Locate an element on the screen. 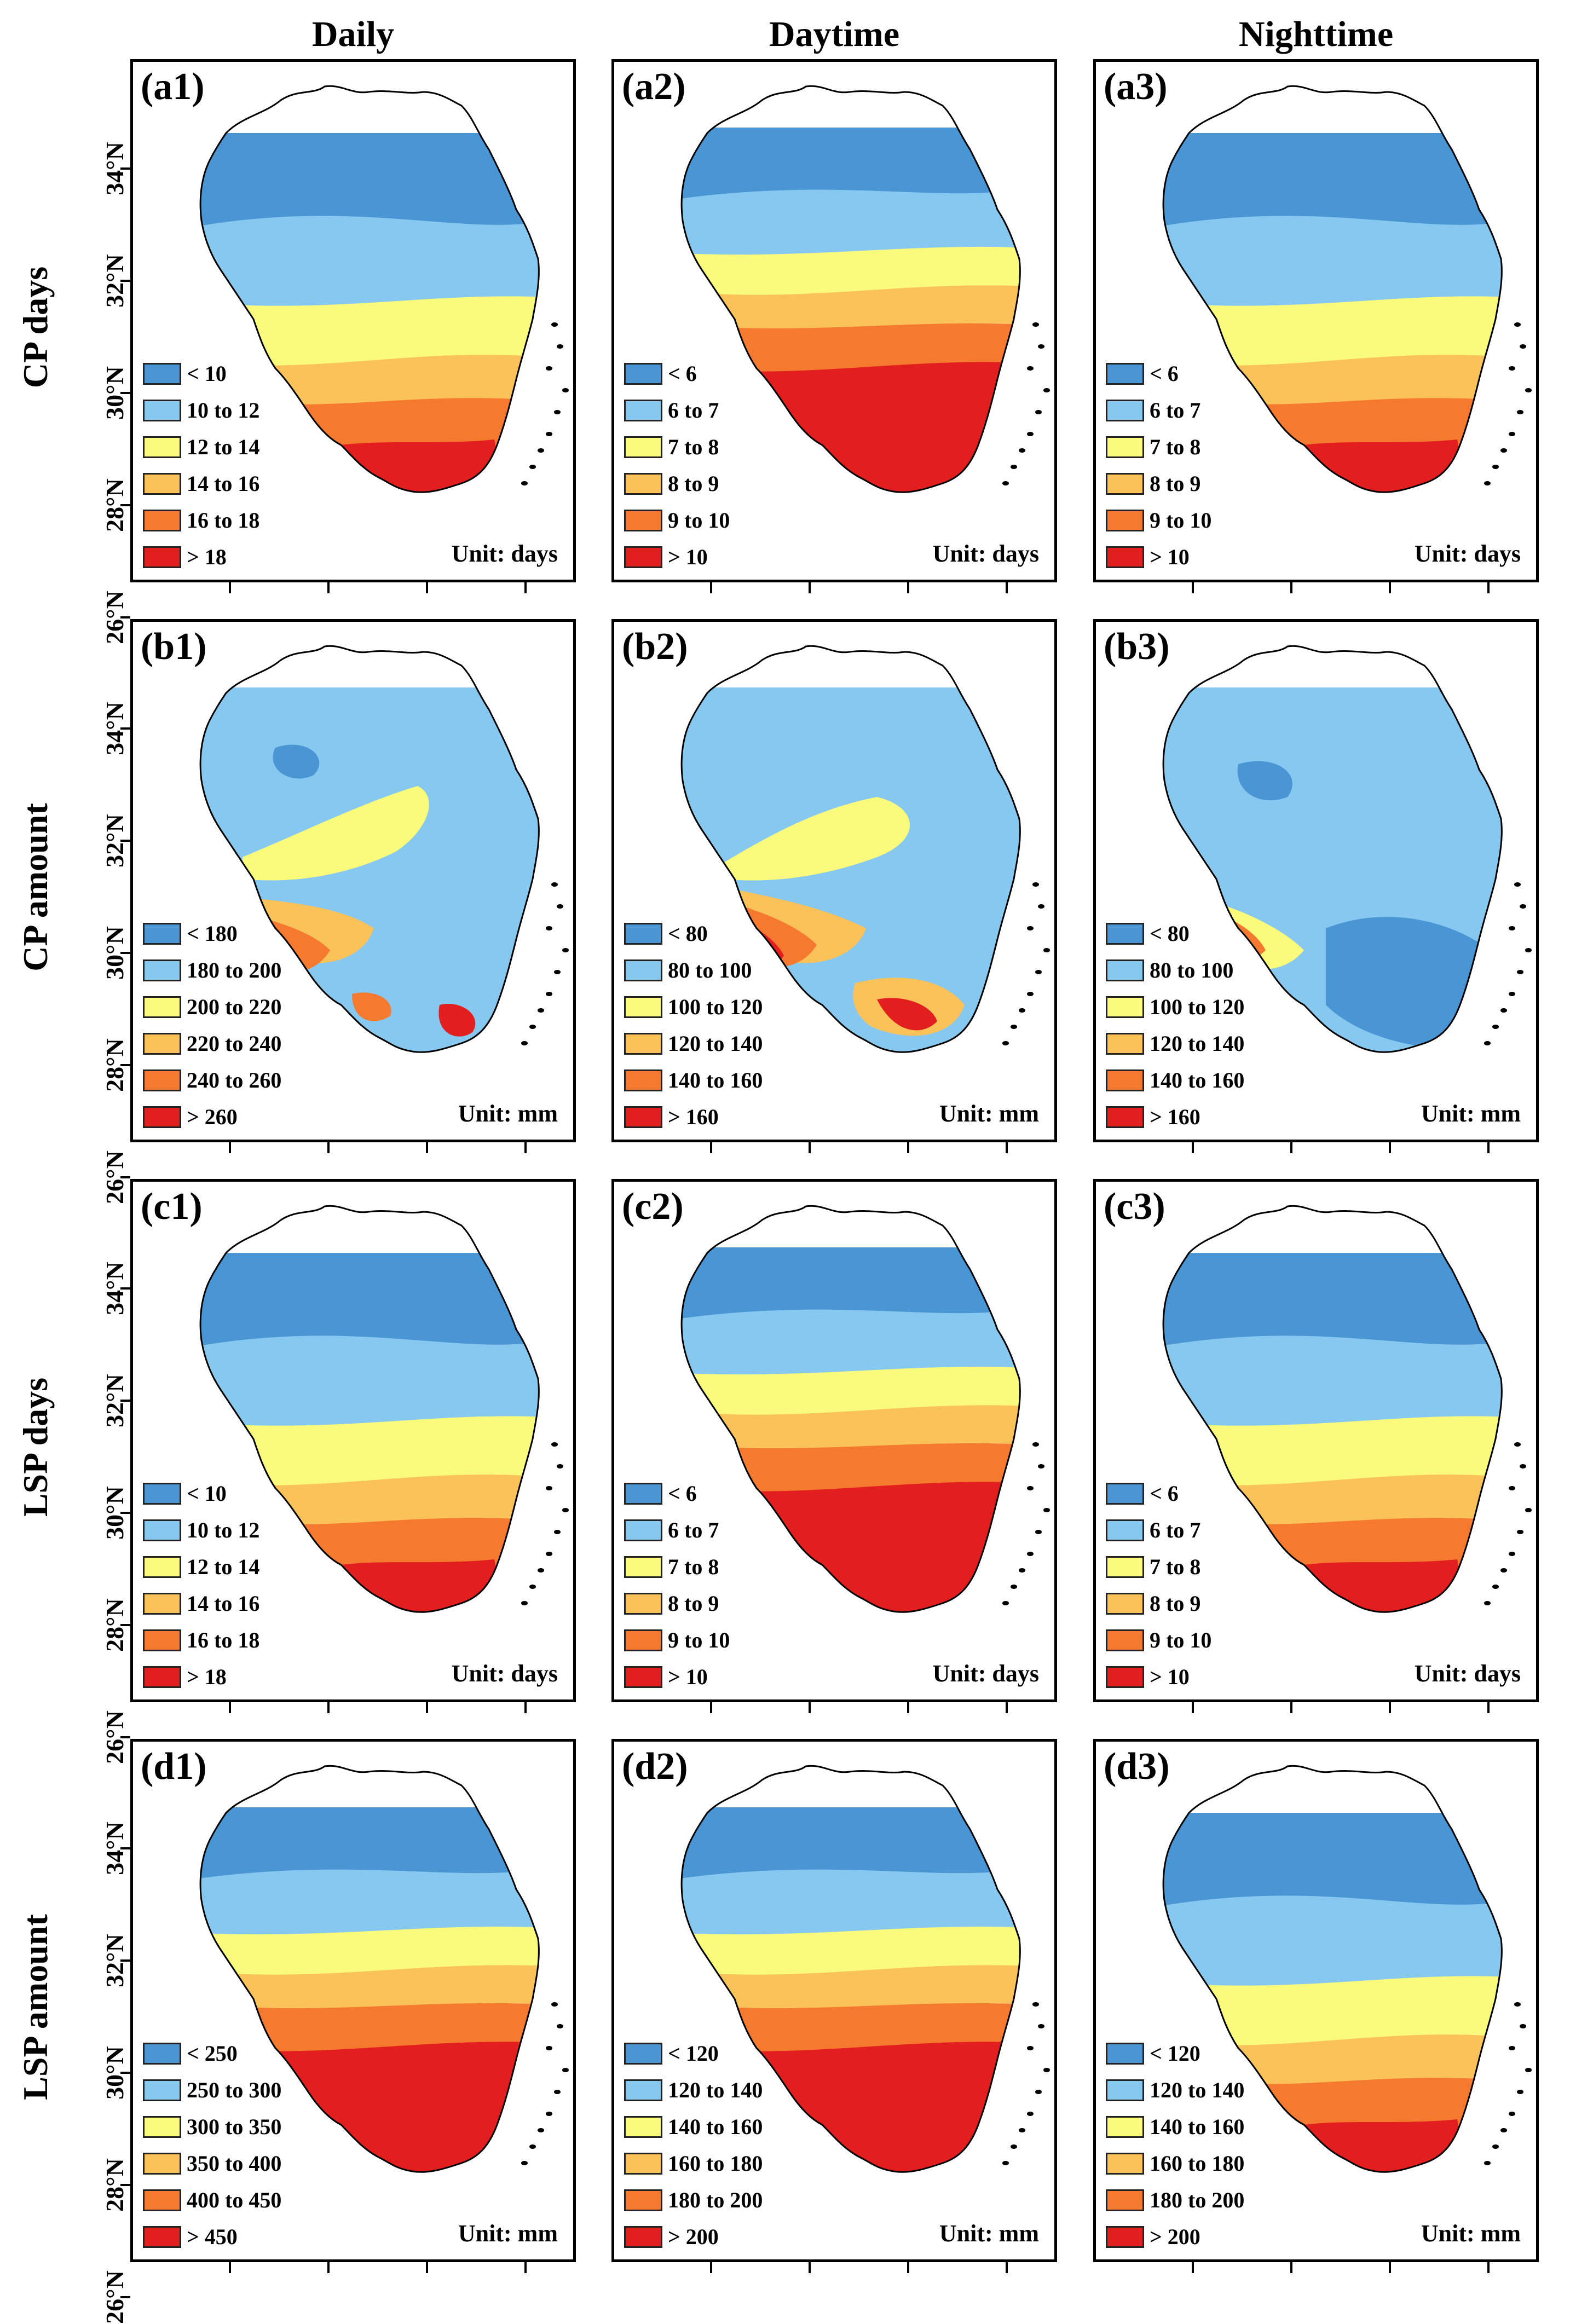  legend-item: 8 to 9 is located at coordinates (677, 1603).